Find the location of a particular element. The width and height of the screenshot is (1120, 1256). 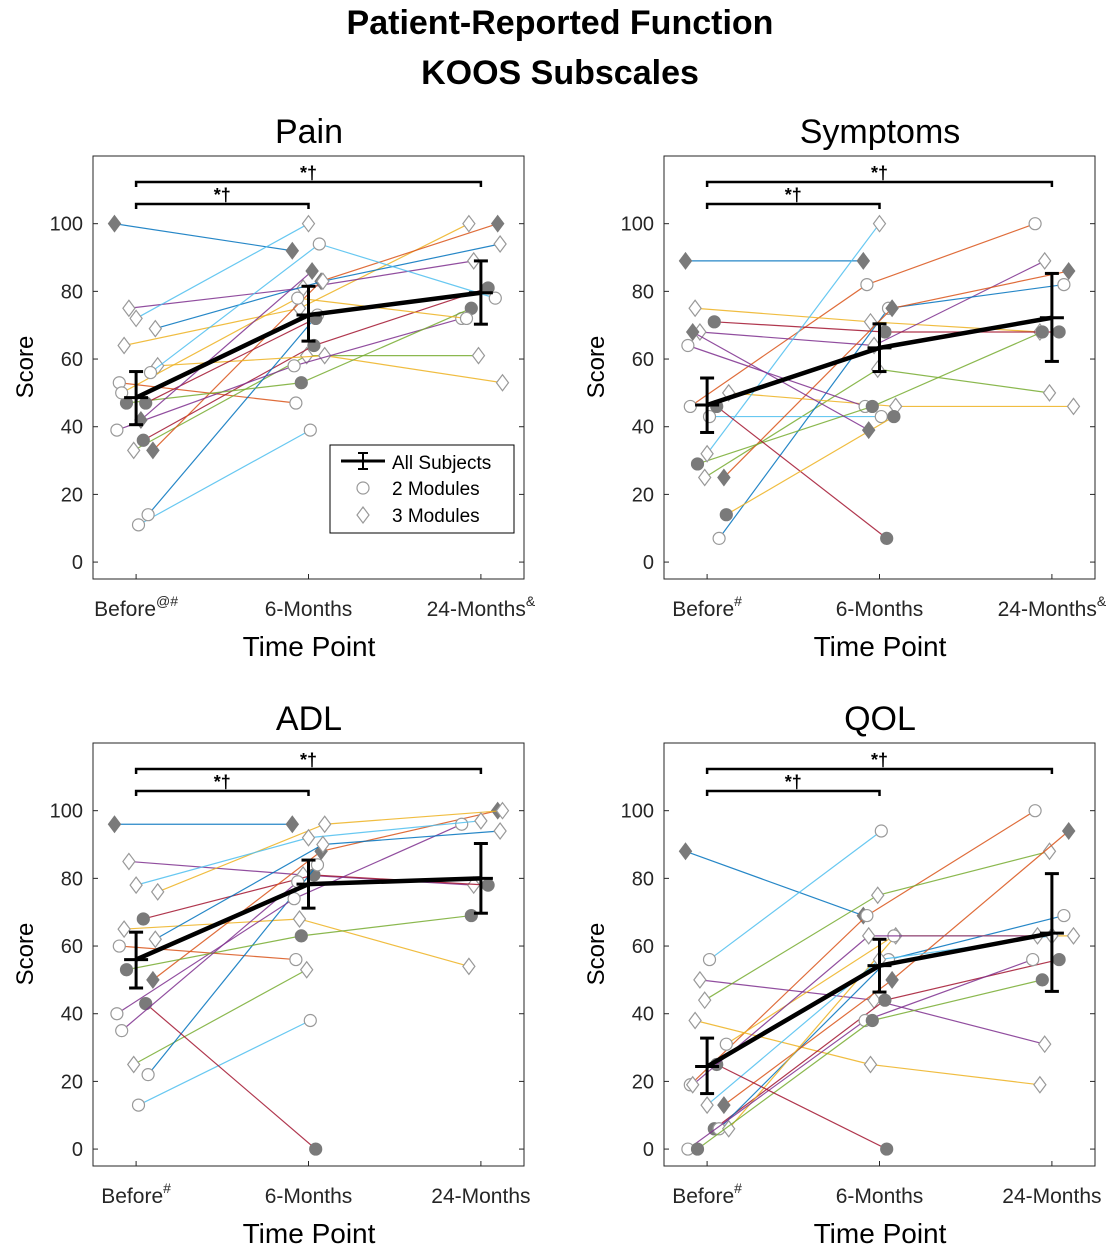

x-tick-superscript: @# is located at coordinates (167, 601).